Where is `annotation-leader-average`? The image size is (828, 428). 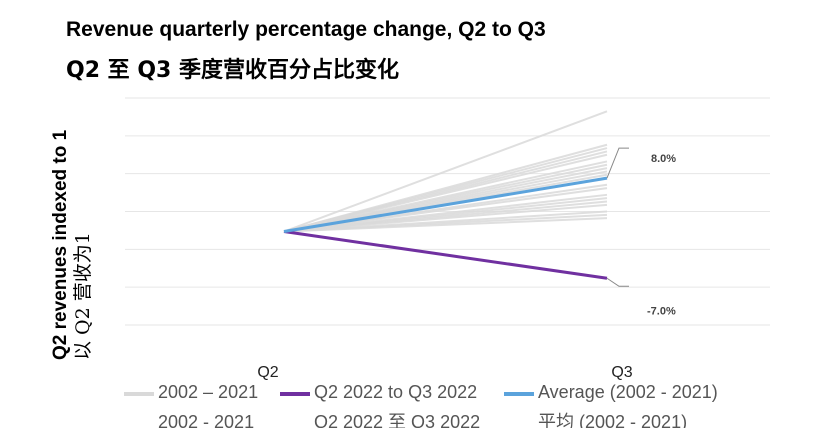 annotation-leader-average is located at coordinates (617, 163).